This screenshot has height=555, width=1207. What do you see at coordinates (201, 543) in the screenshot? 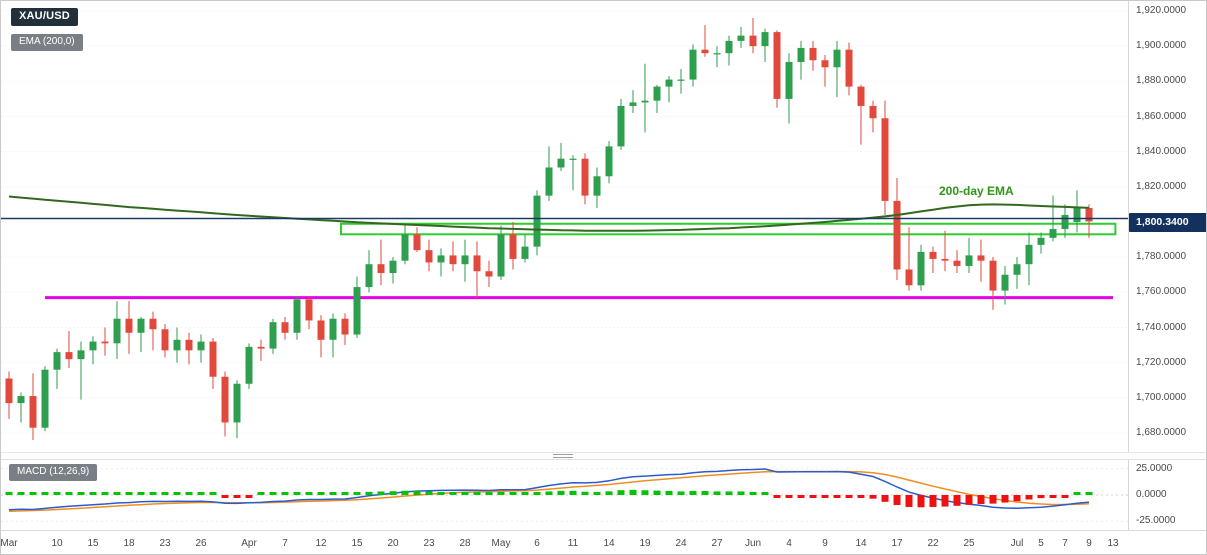
I see `time-tick-label: 26` at bounding box center [201, 543].